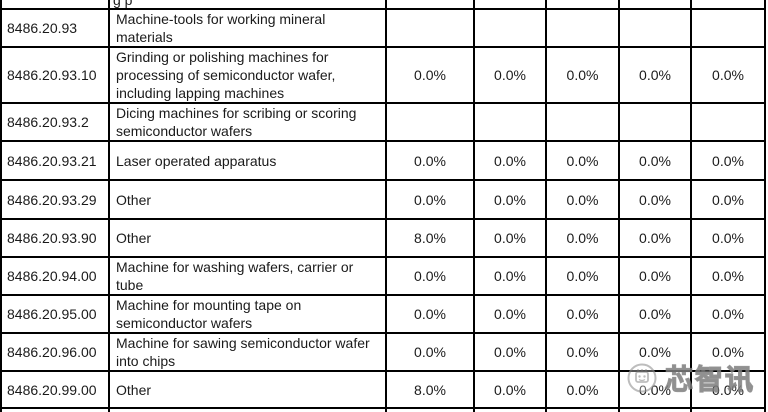 This screenshot has width=768, height=412. What do you see at coordinates (55, 28) in the screenshot?
I see `code-cell: 8486.20.93` at bounding box center [55, 28].